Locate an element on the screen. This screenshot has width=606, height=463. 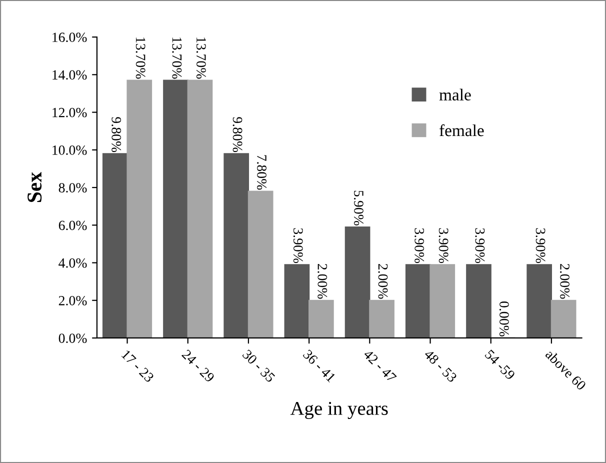
y-tick-label: 16.0% is located at coordinates (69, 37).